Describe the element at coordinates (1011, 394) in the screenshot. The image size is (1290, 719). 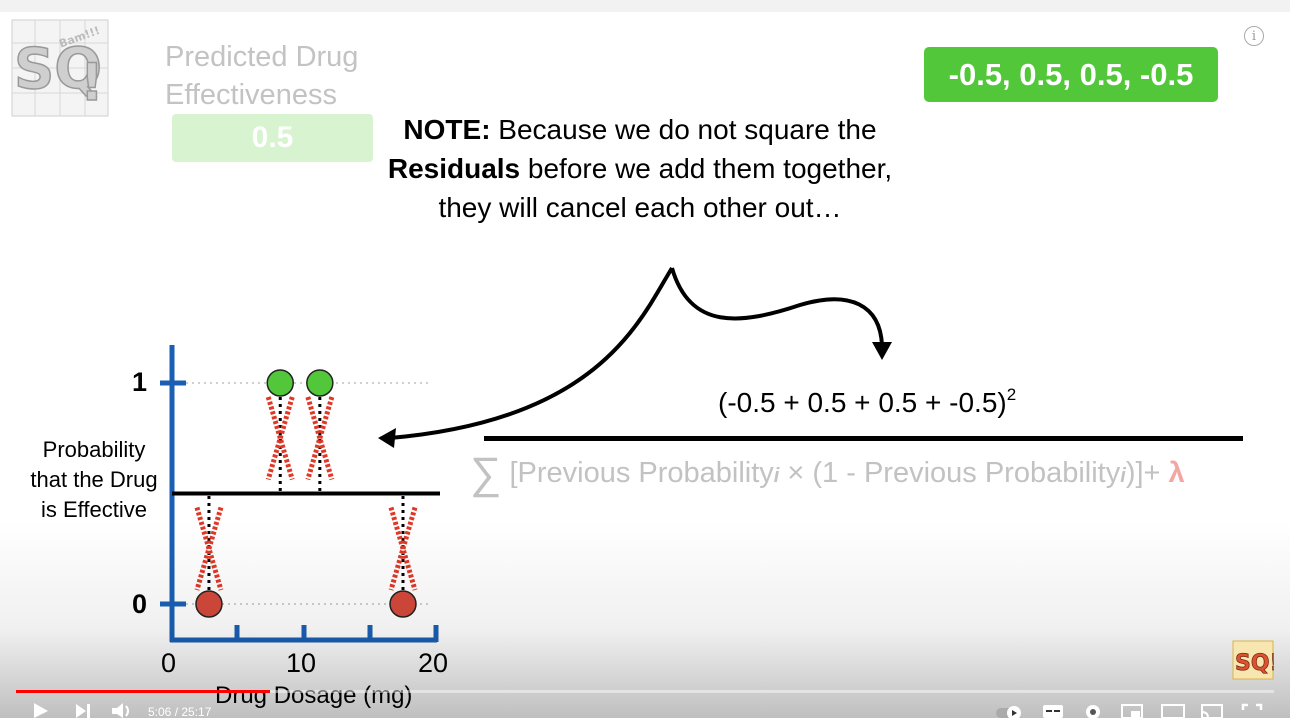
I see `numerator-exponent: 2` at that location.